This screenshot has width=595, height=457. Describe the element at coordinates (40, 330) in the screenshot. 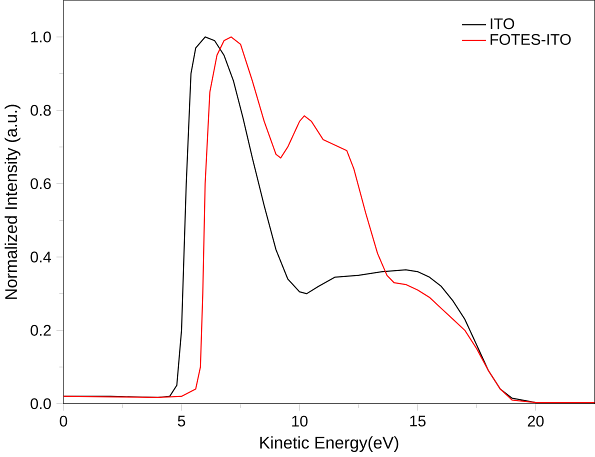

I see `y-tick-label: 0.2` at that location.